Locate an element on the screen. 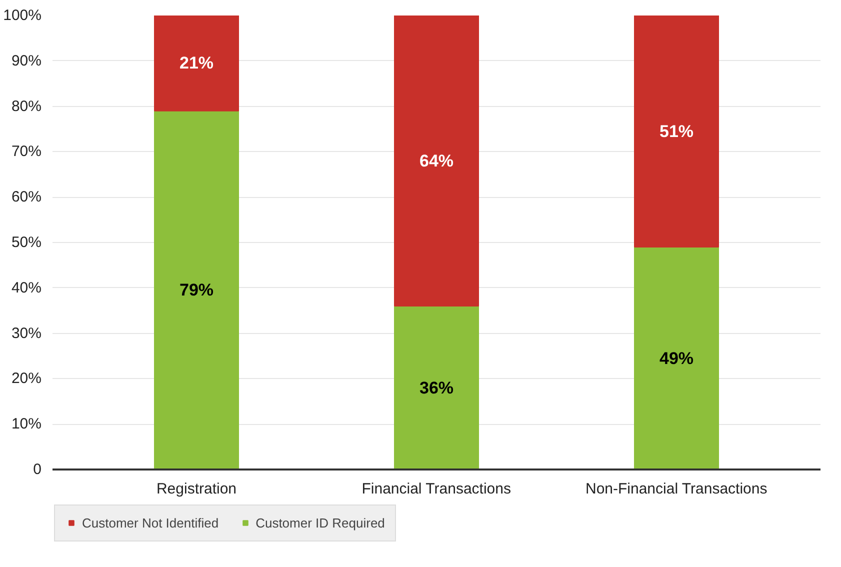 The width and height of the screenshot is (841, 567). y-tick-label: 50% is located at coordinates (26, 242).